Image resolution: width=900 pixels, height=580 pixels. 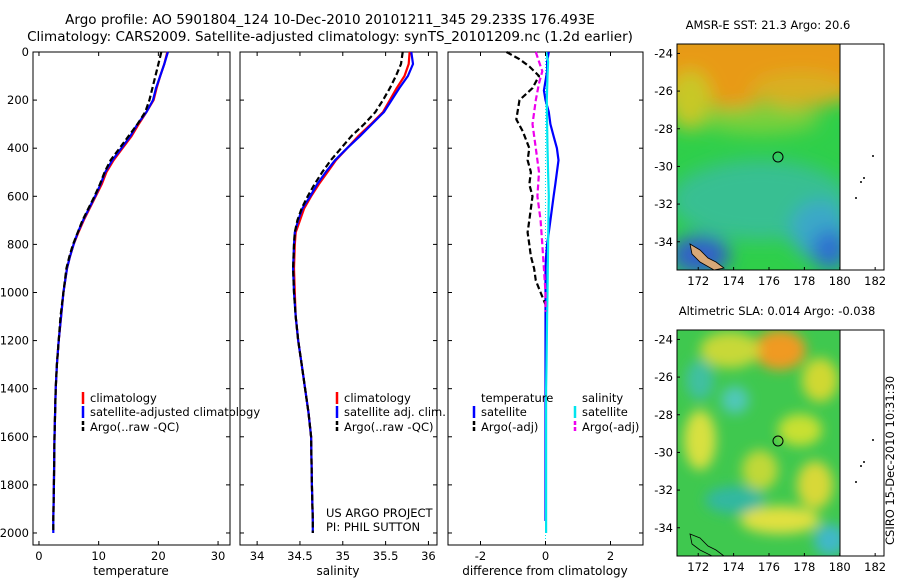 I want to click on pi-annotation: PI: PHIL SUTTON, so click(x=373, y=527).